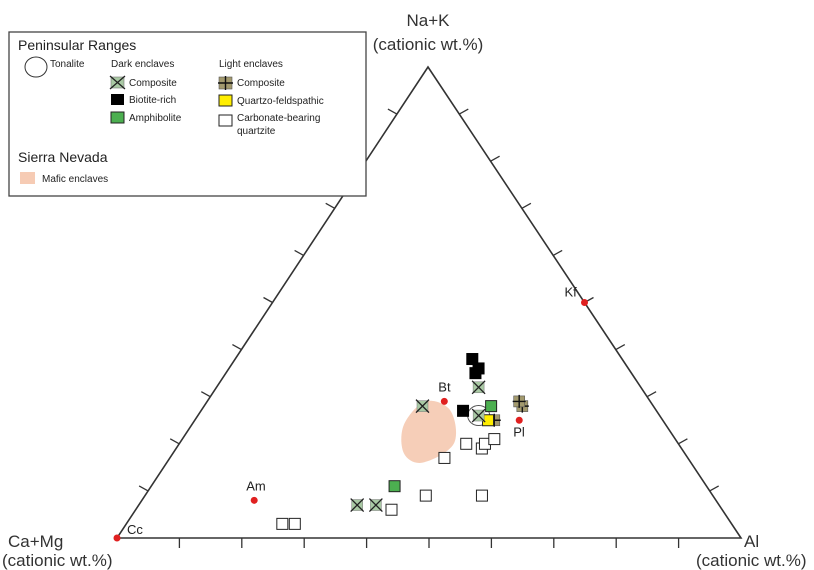  I want to click on light-composite-point, so click(519, 401).